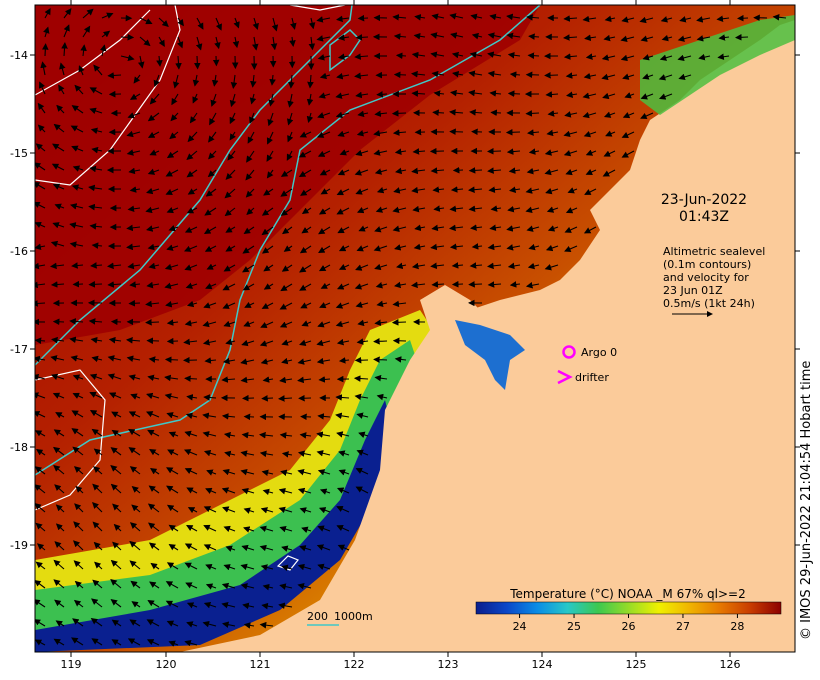 This screenshot has height=680, width=820. What do you see at coordinates (565, 377) in the screenshot?
I see `drifter-marker` at bounding box center [565, 377].